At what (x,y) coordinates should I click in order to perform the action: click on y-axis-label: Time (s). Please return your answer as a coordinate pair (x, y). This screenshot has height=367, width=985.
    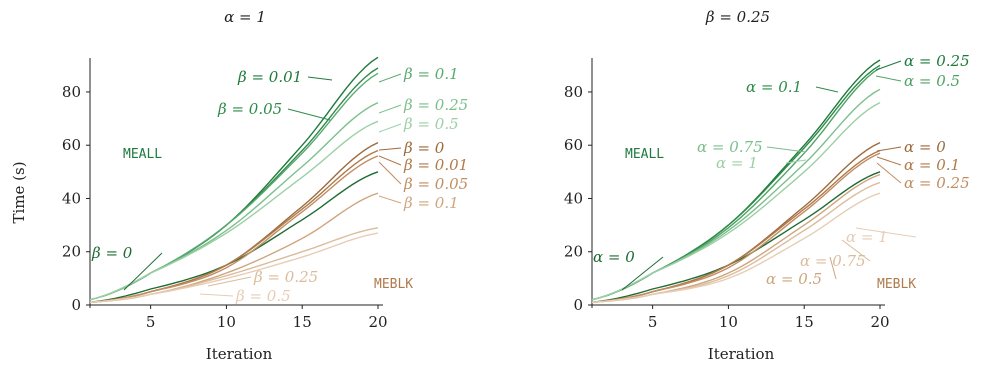
    Looking at the image, I should click on (19, 192).